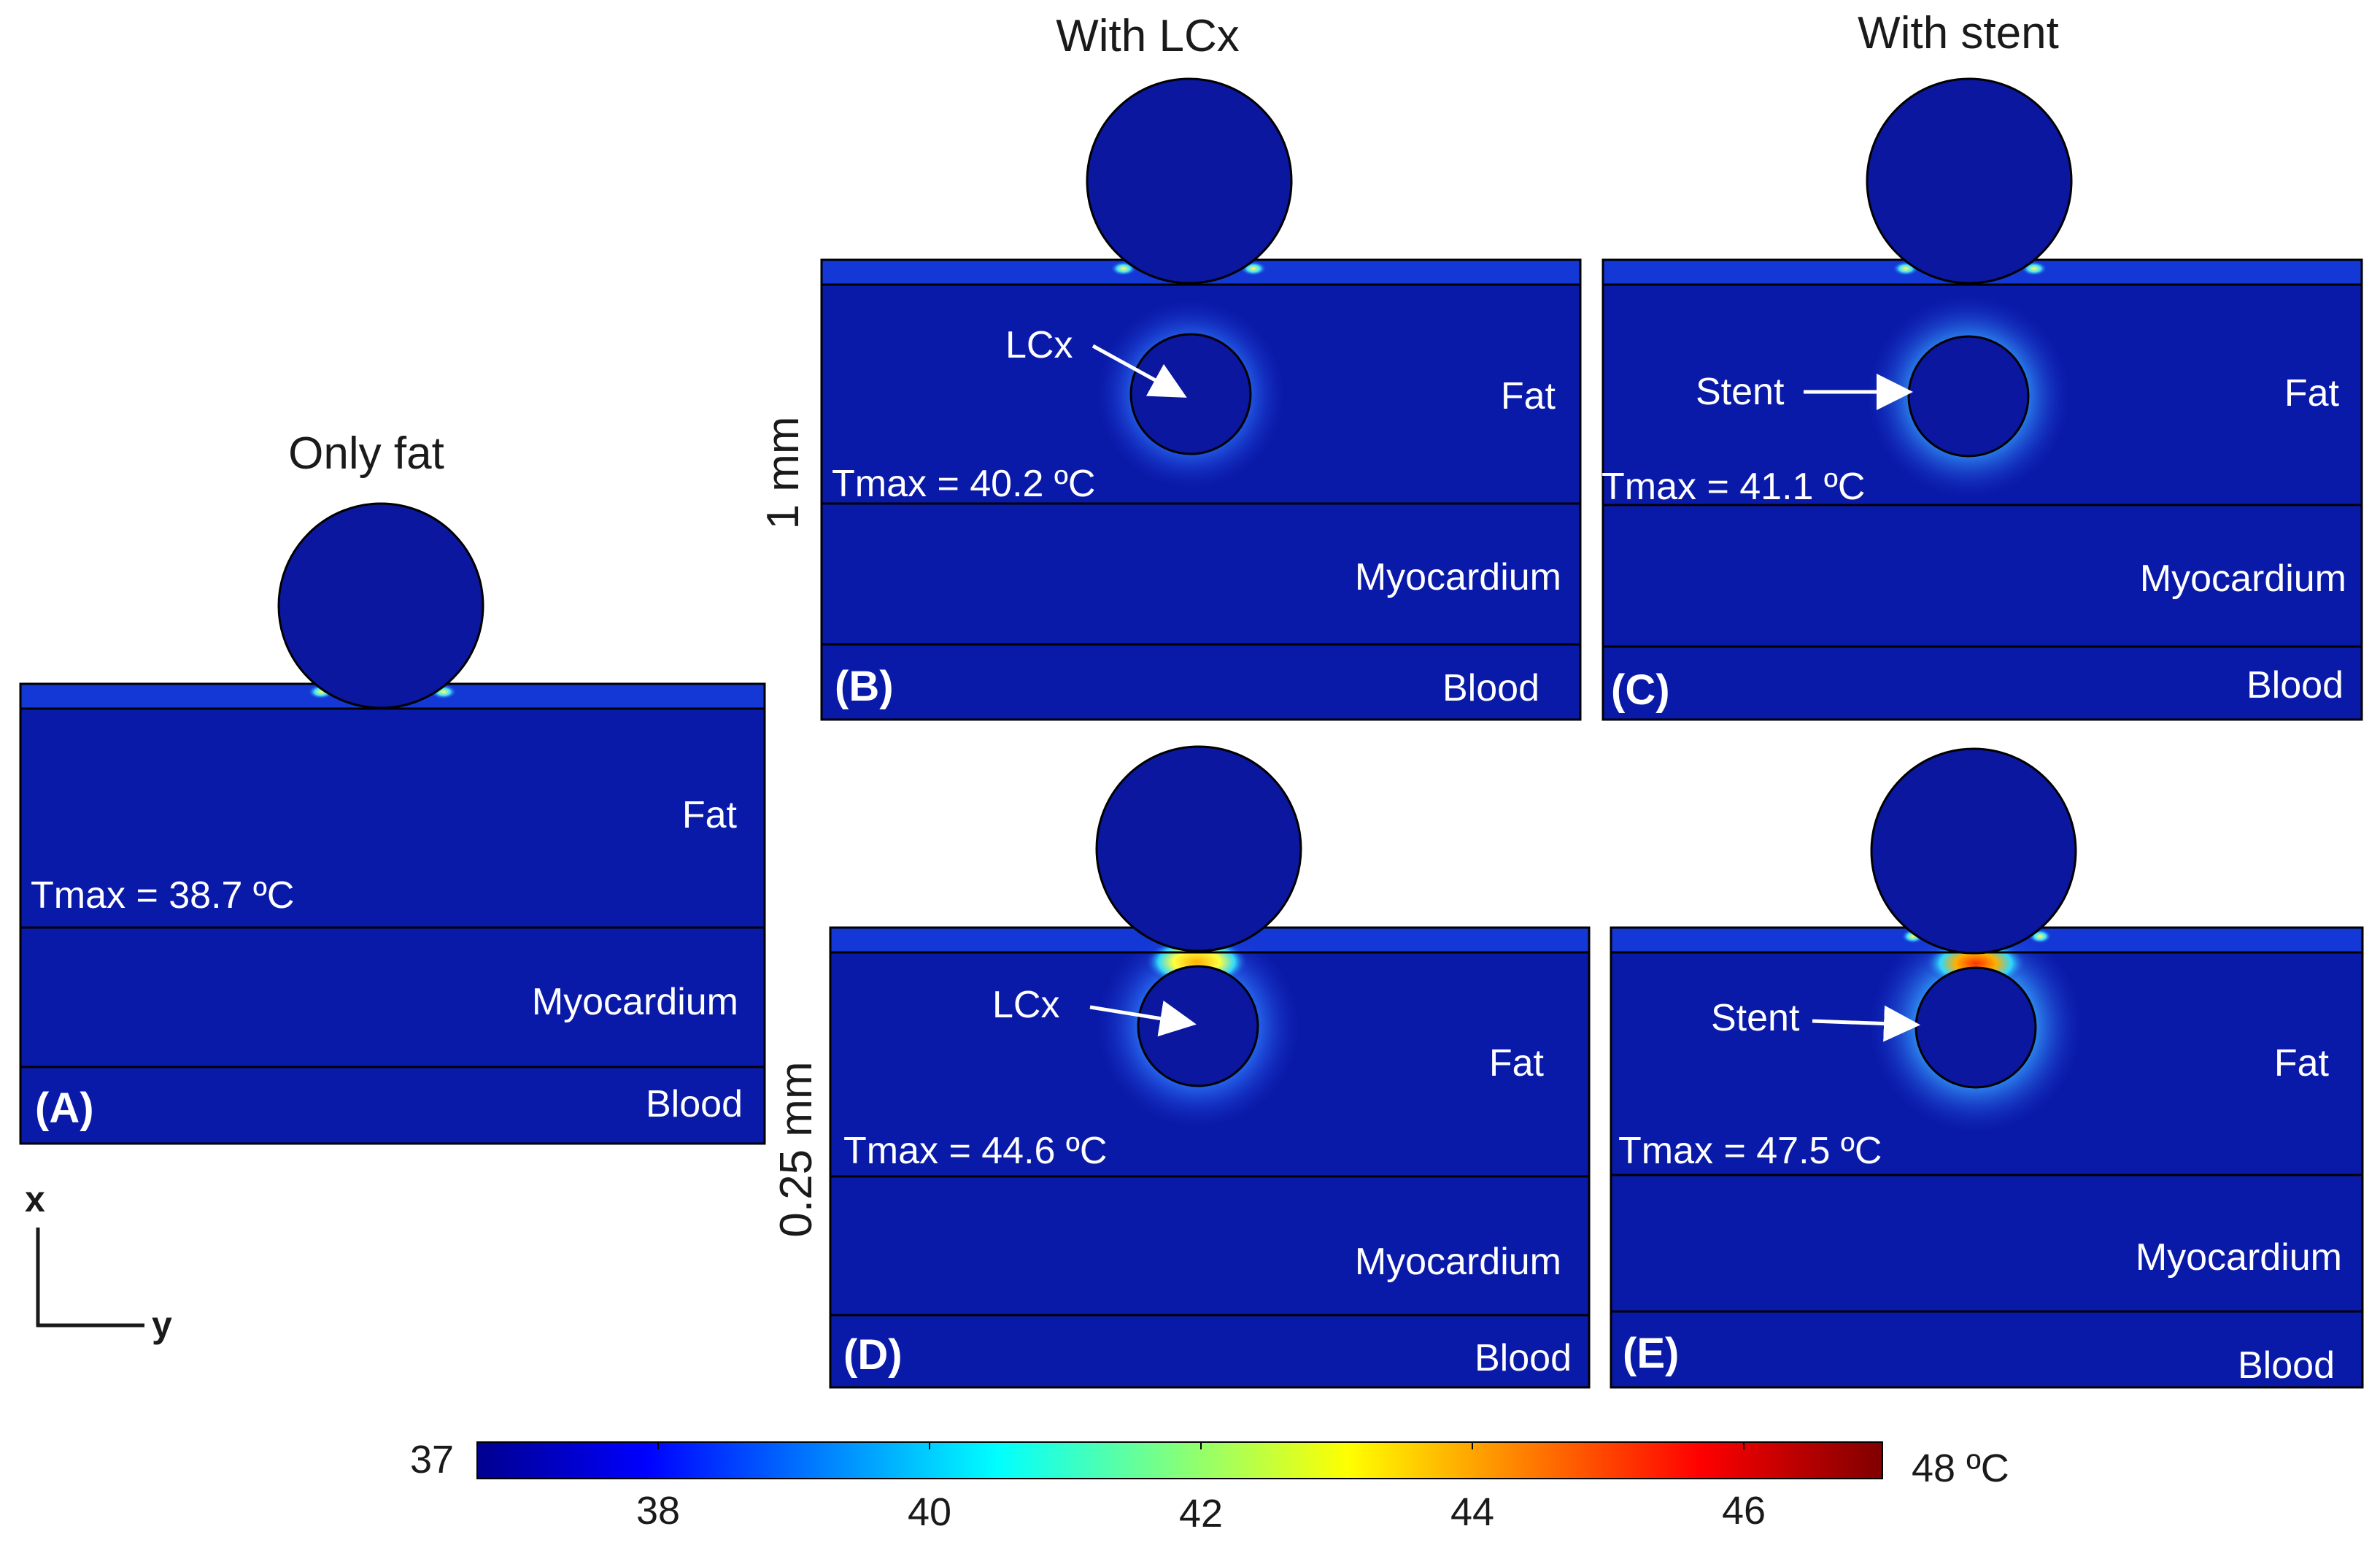  What do you see at coordinates (162, 895) in the screenshot?
I see `tmax-label: Tmax = 38.7 ºC` at bounding box center [162, 895].